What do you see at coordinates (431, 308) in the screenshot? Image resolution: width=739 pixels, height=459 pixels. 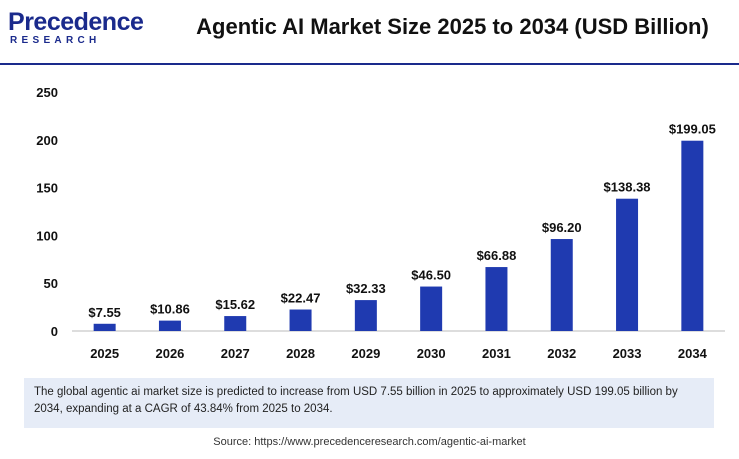 I see `bar-2030` at bounding box center [431, 308].